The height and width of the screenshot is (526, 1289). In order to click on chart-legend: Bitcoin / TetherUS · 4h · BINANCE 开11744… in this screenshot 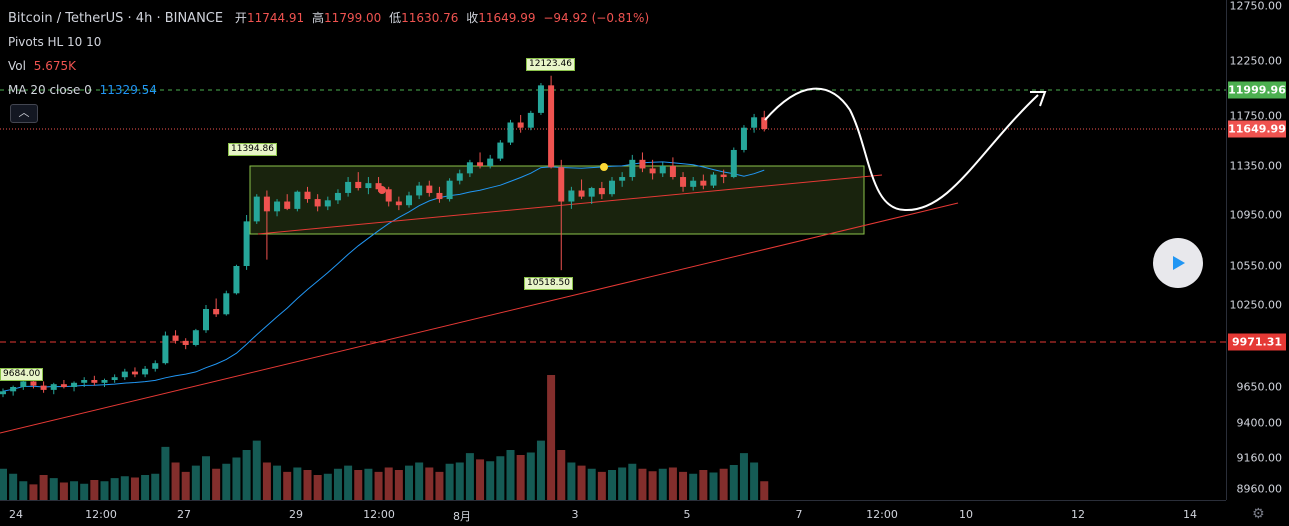, I will do `click(328, 54)`.